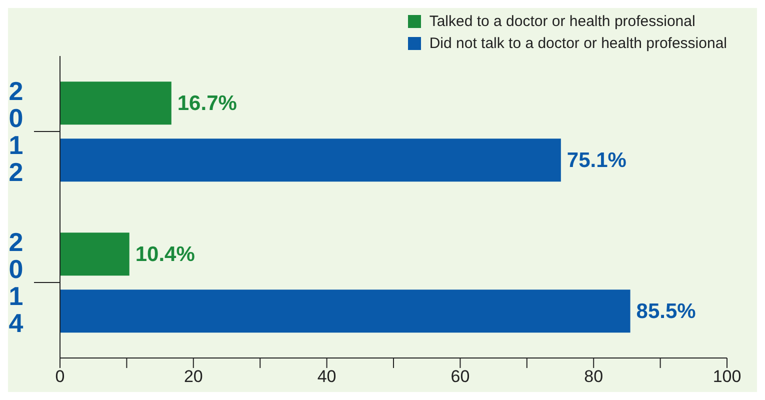  I want to click on y-tick-label: 2012, so click(16, 131).